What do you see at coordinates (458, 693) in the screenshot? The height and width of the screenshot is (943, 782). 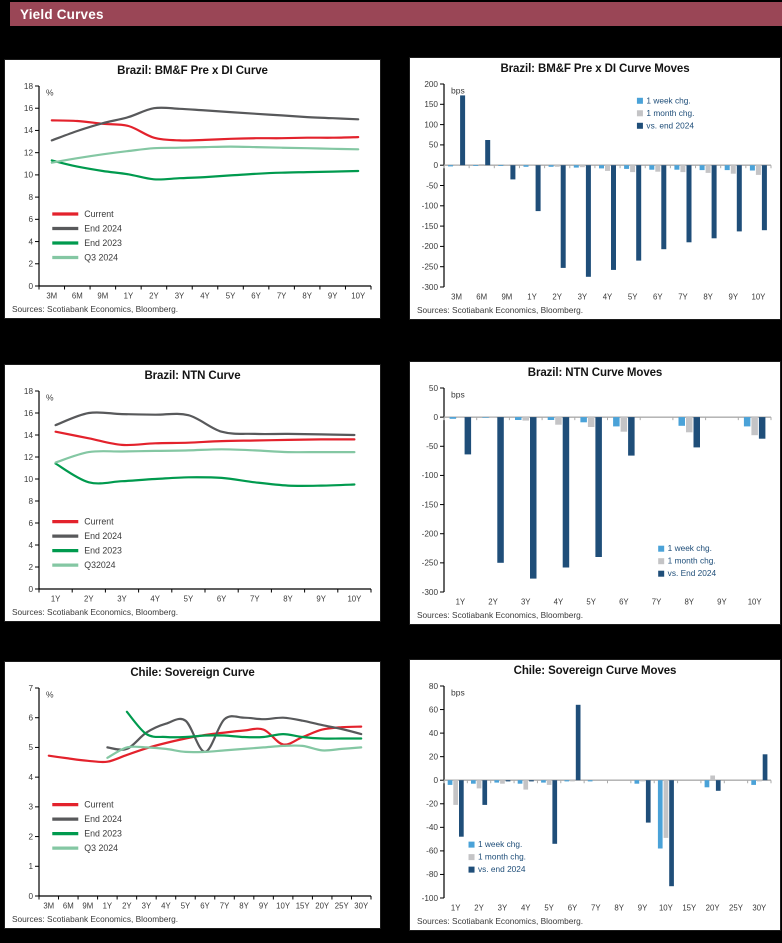 I see `svg-text: bps` at bounding box center [458, 693].